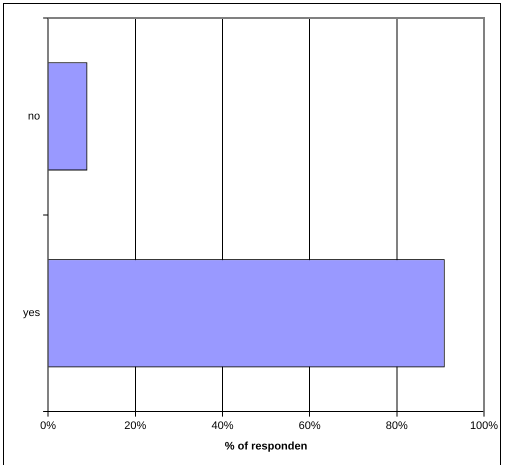  What do you see at coordinates (397, 426) in the screenshot?
I see `x-tick-label: 80%` at bounding box center [397, 426].